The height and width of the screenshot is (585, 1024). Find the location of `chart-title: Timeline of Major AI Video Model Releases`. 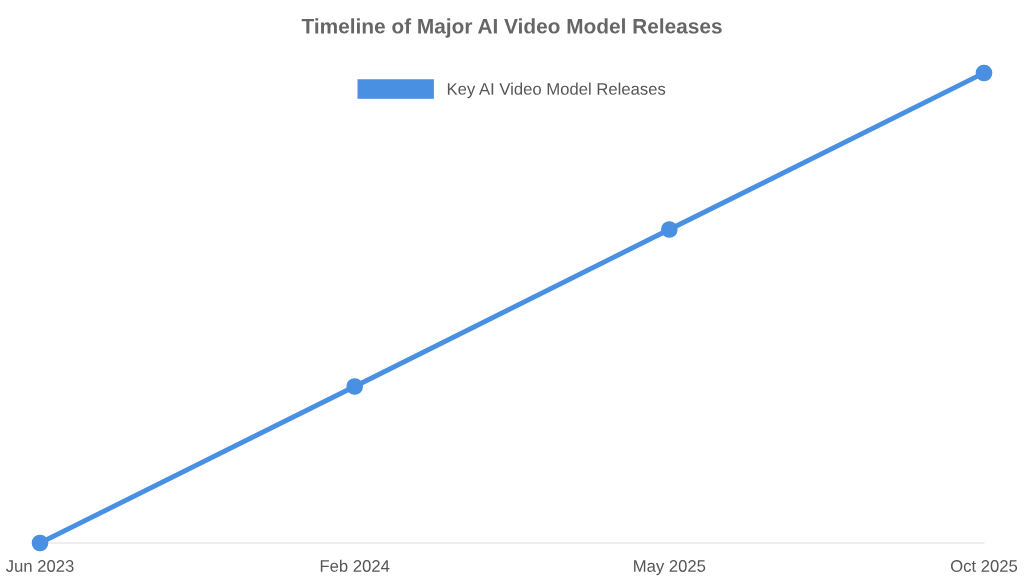

chart-title: Timeline of Major AI Video Model Releases is located at coordinates (511, 28).